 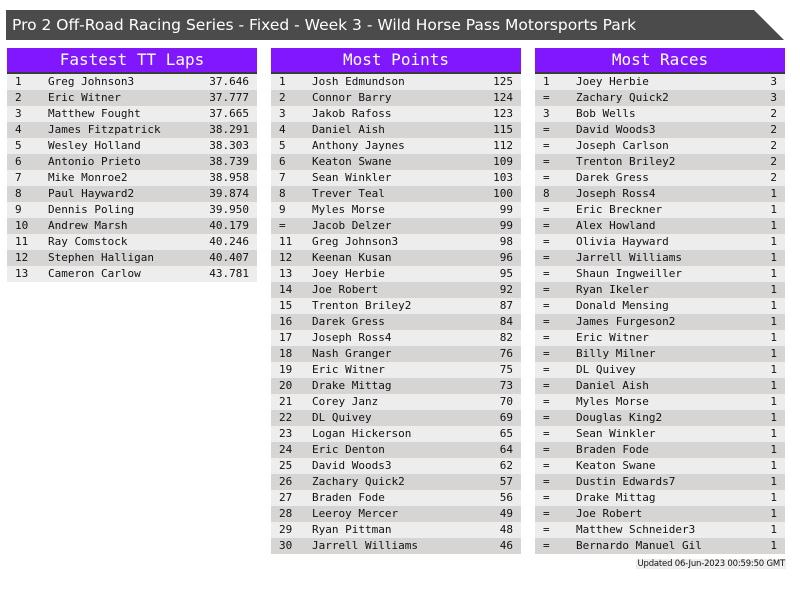 I want to click on table-row: 7 Mike Monroe2 38.958, so click(x=132, y=178).